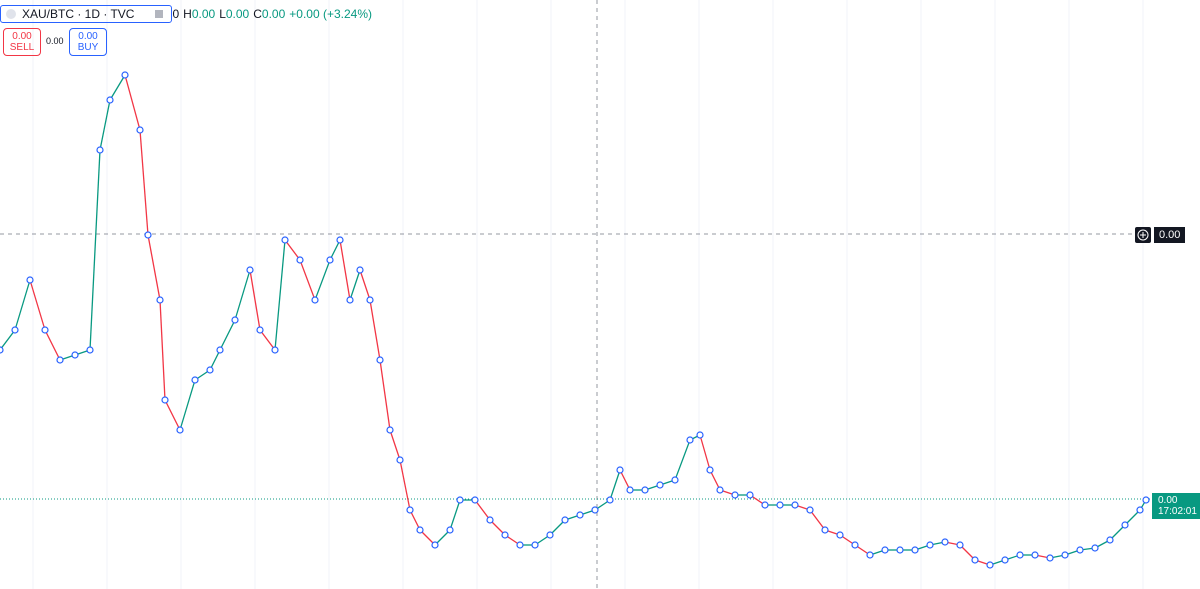  I want to click on last-price-tag: 0.00 17:02:01, so click(1176, 506).